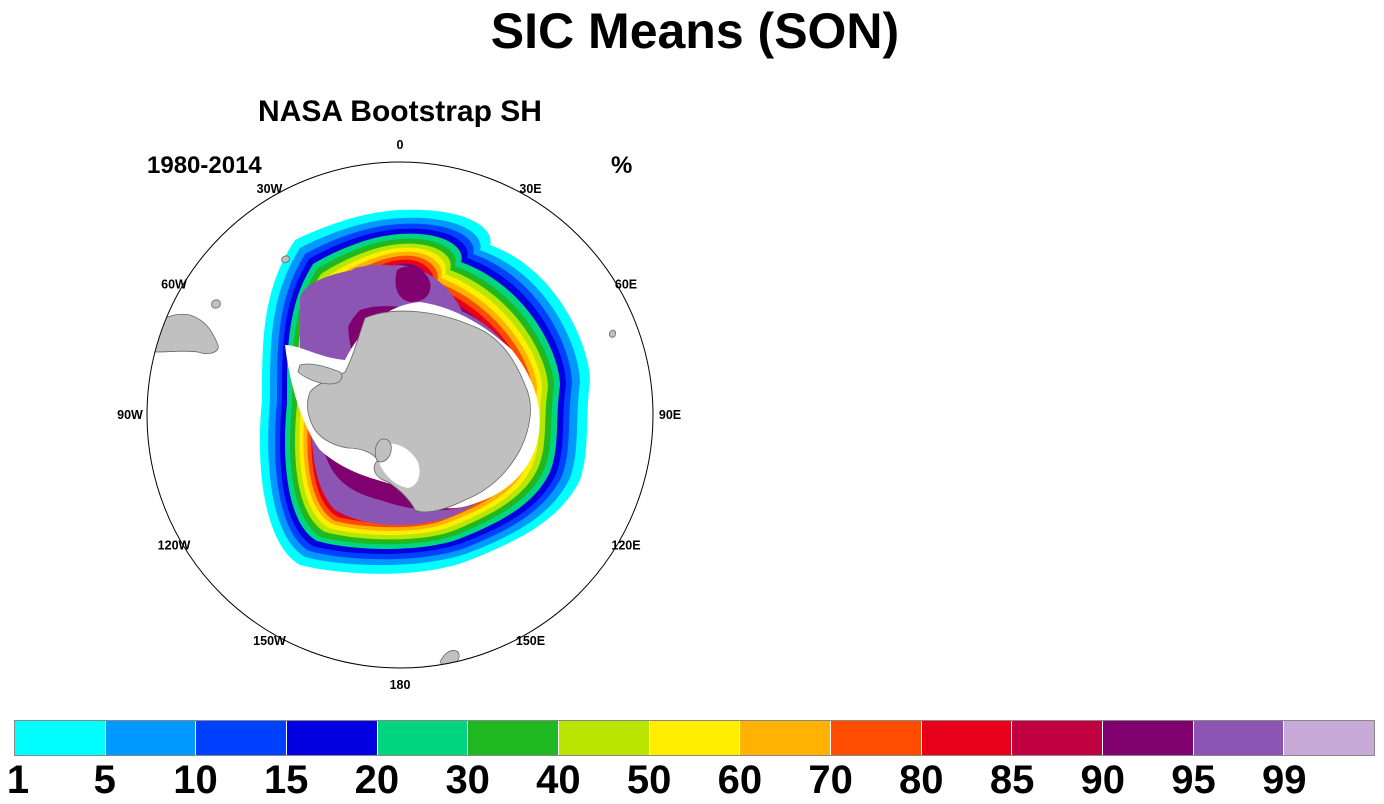  I want to click on longitude-label: 150W, so click(269, 641).